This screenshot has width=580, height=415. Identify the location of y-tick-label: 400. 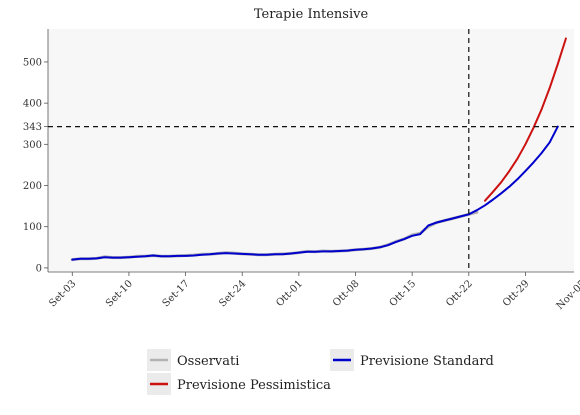
(32, 104).